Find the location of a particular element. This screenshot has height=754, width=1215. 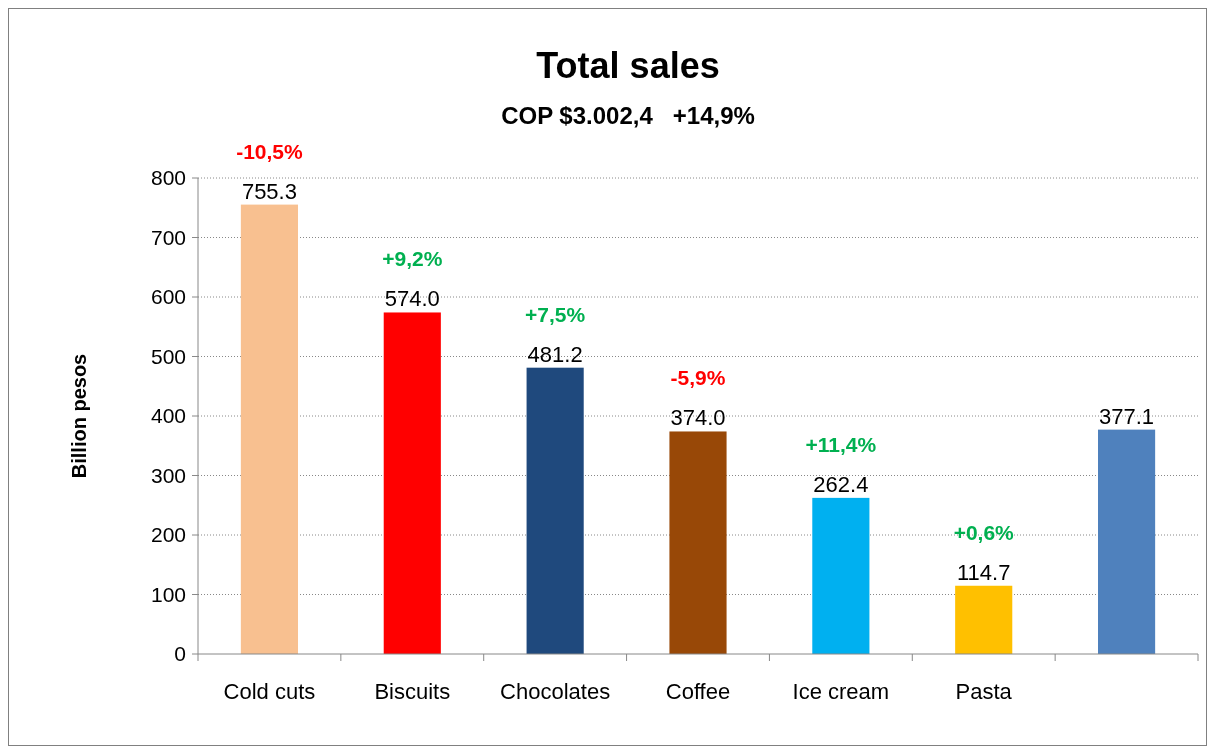

x-tick-label: Pasta is located at coordinates (984, 691).